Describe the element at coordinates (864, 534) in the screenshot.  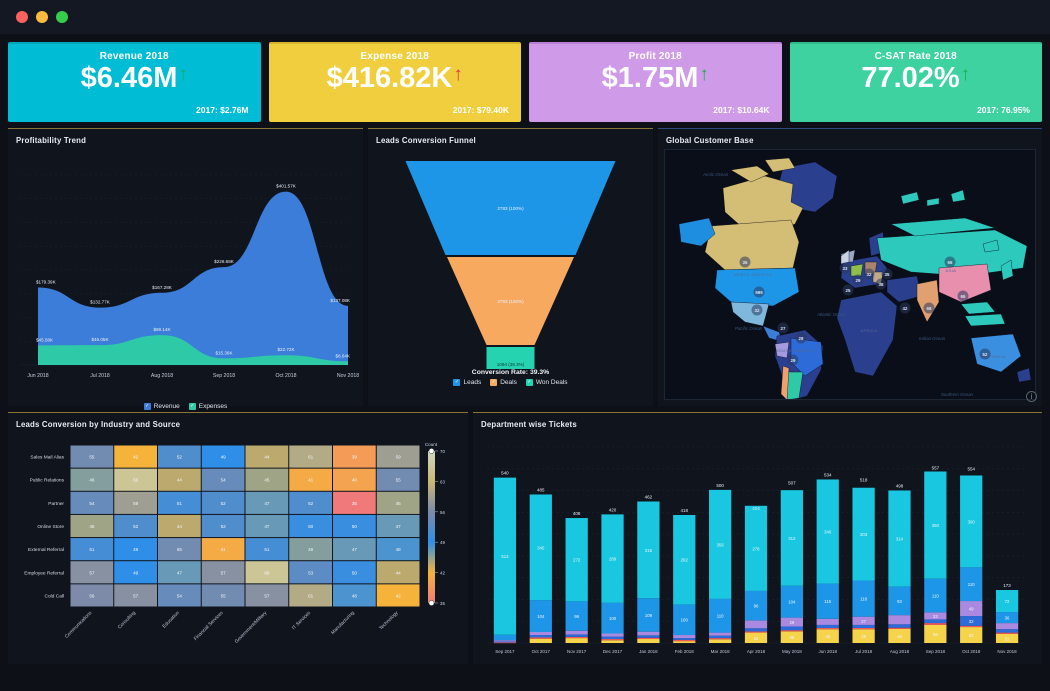
I see `svg-text: 303` at that location.